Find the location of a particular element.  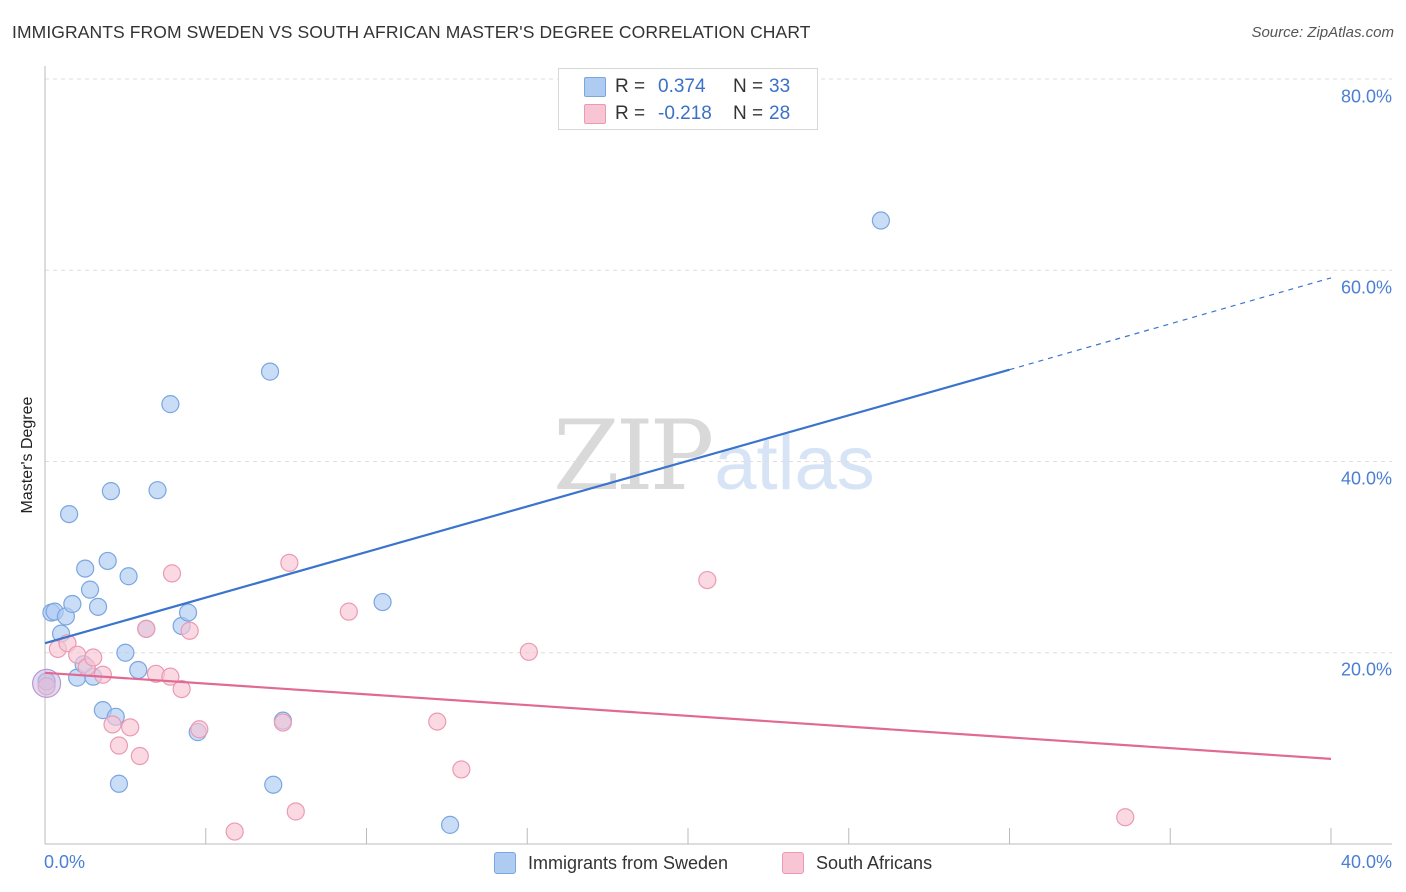

south-african-trend-line is located at coordinates (688, 715).